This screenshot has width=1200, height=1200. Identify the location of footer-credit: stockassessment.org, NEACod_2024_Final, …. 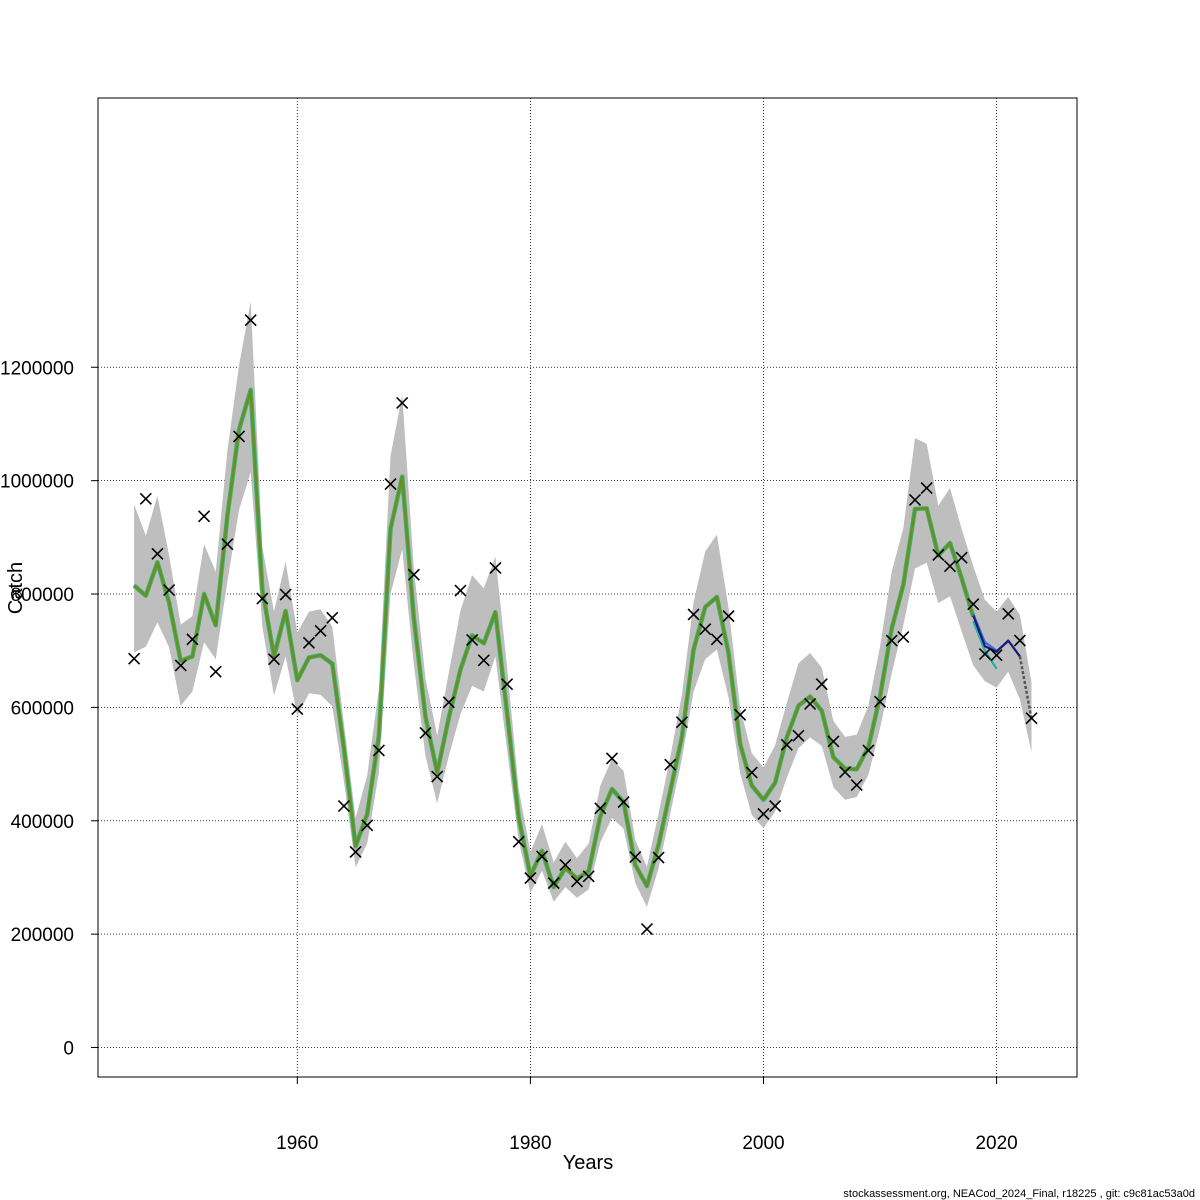
(1019, 1194).